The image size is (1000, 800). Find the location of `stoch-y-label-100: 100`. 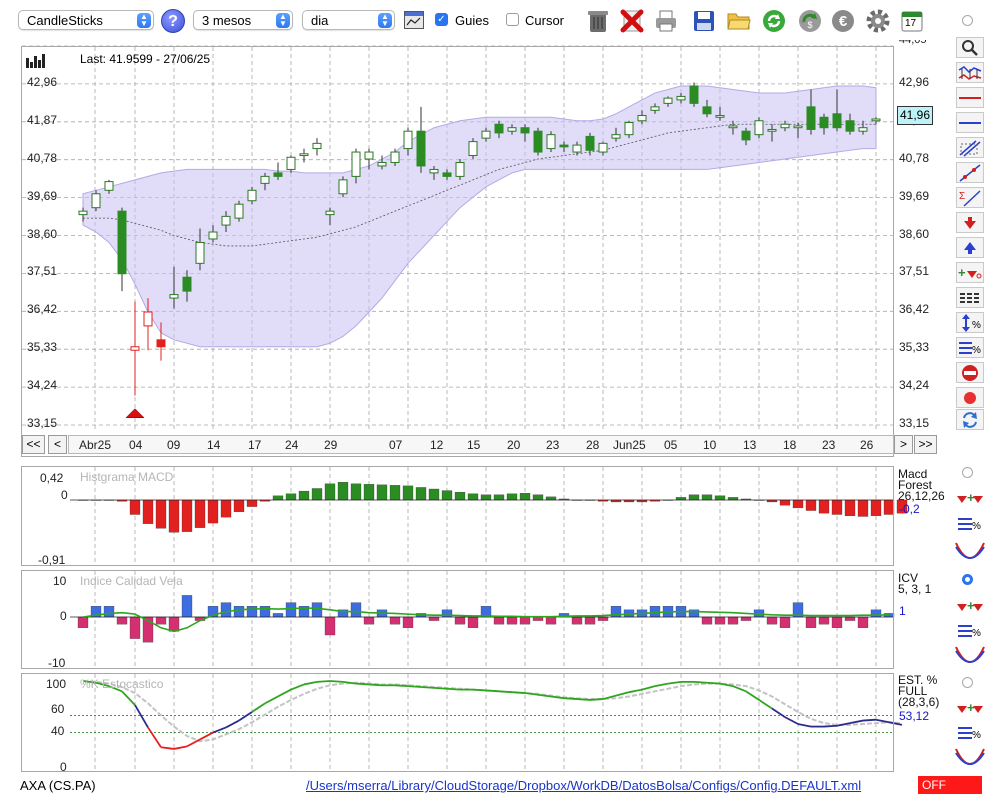

stoch-y-label-100: 100 is located at coordinates (56, 684).